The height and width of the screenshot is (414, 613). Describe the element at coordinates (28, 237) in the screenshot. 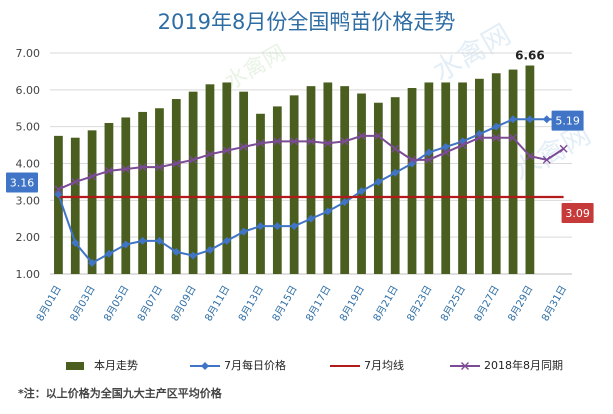

I see `y-tick-label: 2.00` at that location.